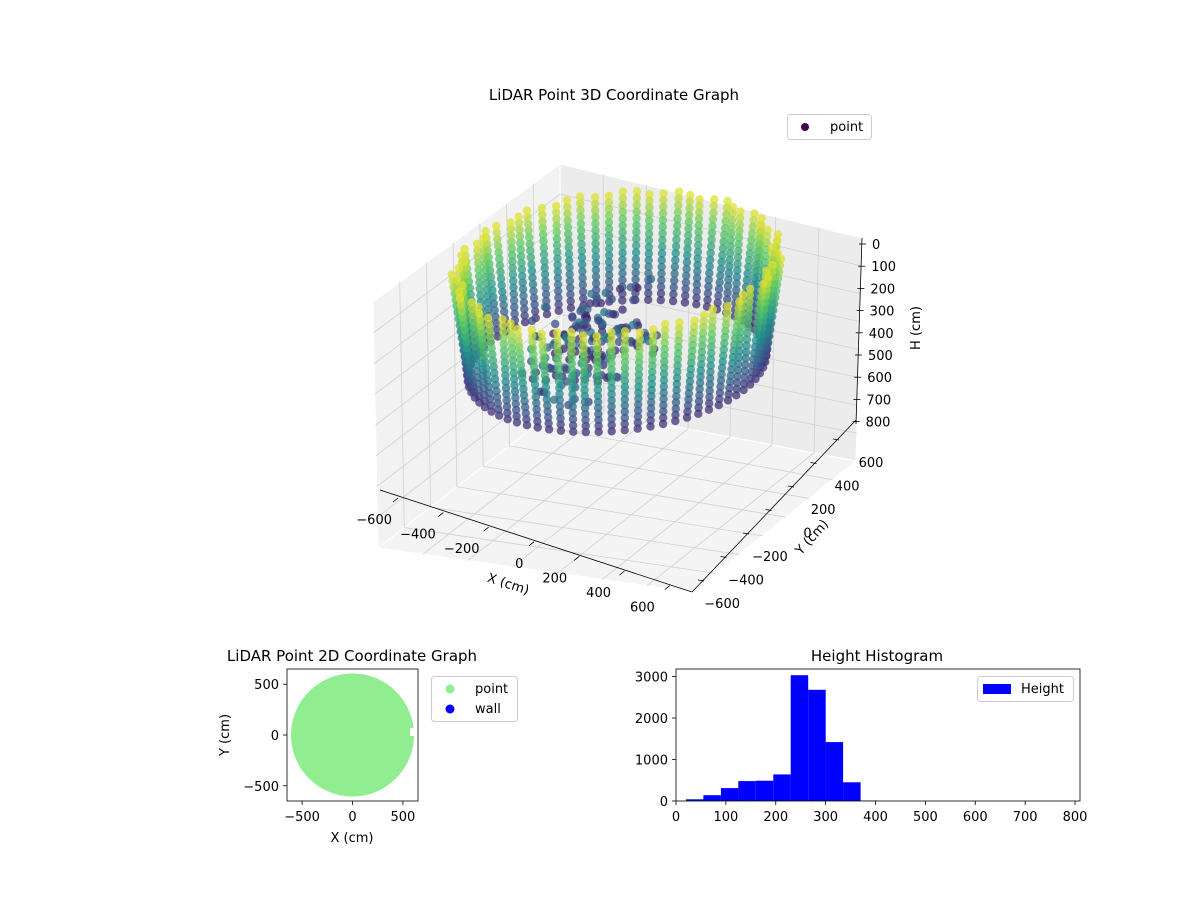  What do you see at coordinates (651, 760) in the screenshot?
I see `y-tick-label: 1000` at bounding box center [651, 760].